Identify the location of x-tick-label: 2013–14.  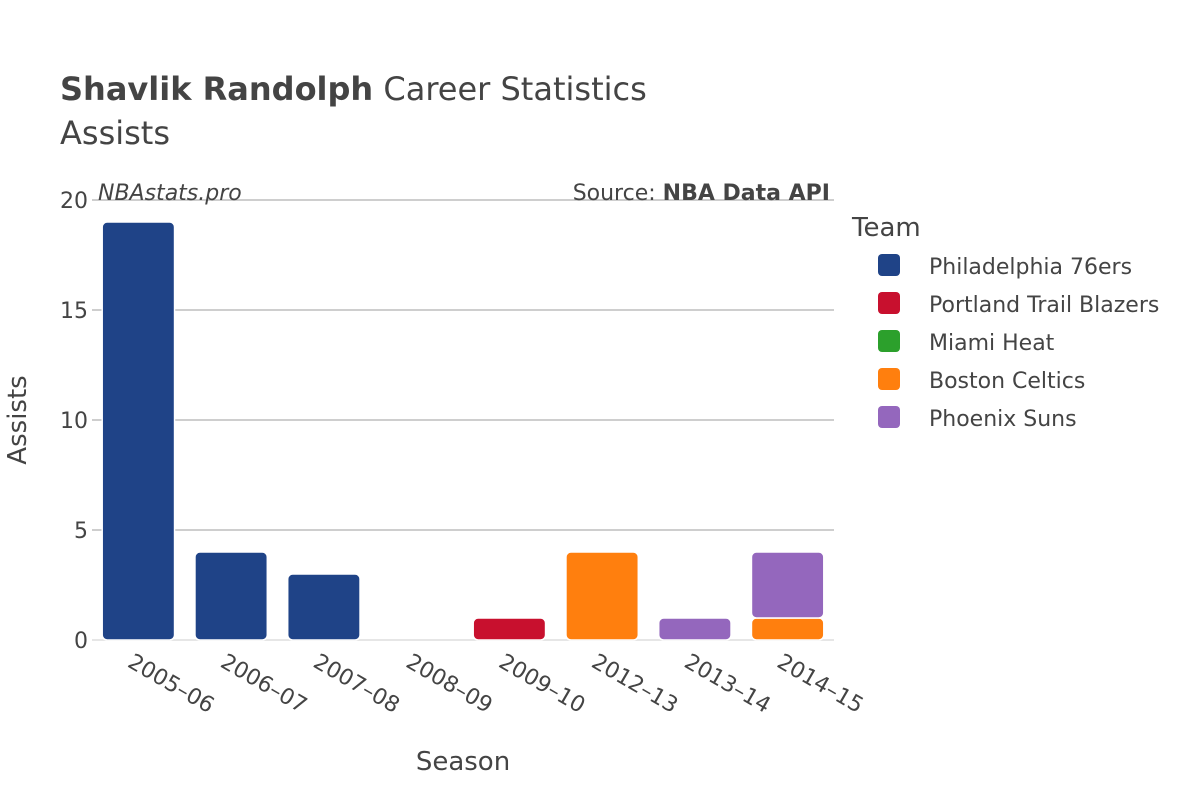
(727, 684).